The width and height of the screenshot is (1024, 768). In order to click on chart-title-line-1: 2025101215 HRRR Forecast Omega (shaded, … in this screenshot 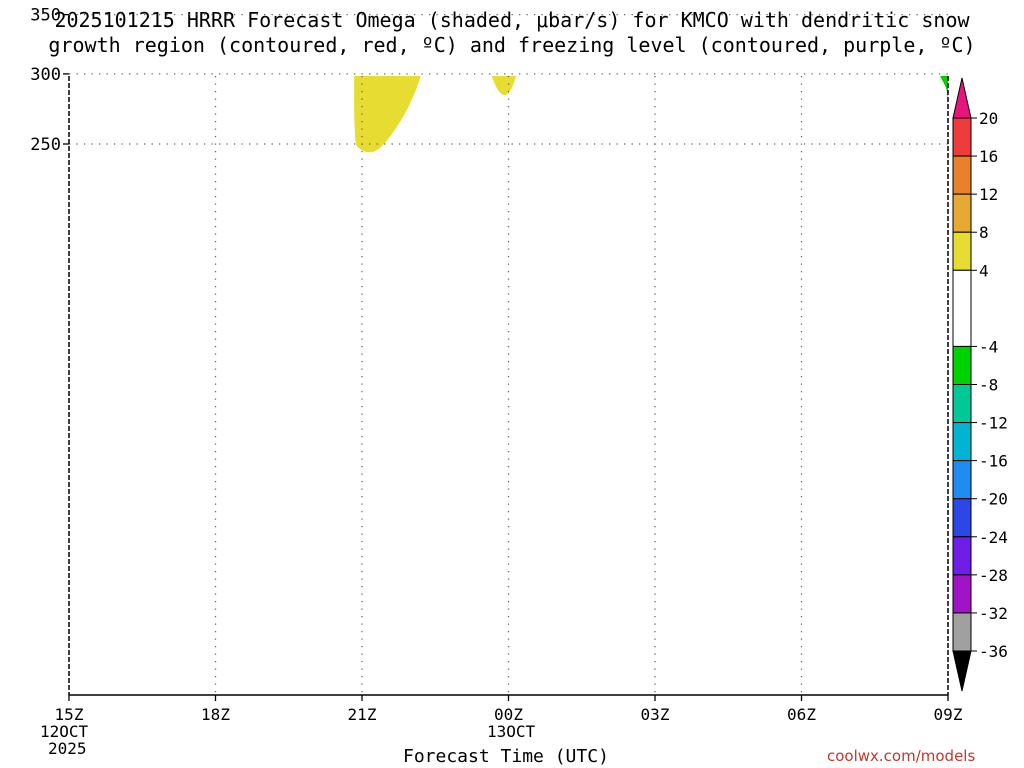, I will do `click(512, 20)`.